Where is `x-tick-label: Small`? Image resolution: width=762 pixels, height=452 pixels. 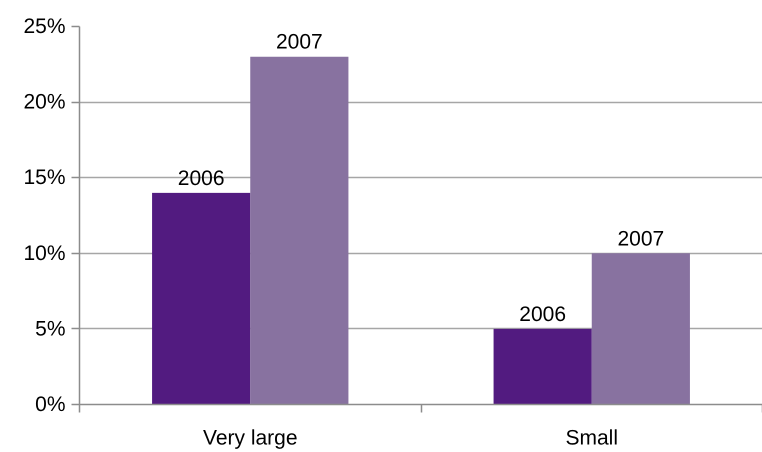
x-tick-label: Small is located at coordinates (591, 438).